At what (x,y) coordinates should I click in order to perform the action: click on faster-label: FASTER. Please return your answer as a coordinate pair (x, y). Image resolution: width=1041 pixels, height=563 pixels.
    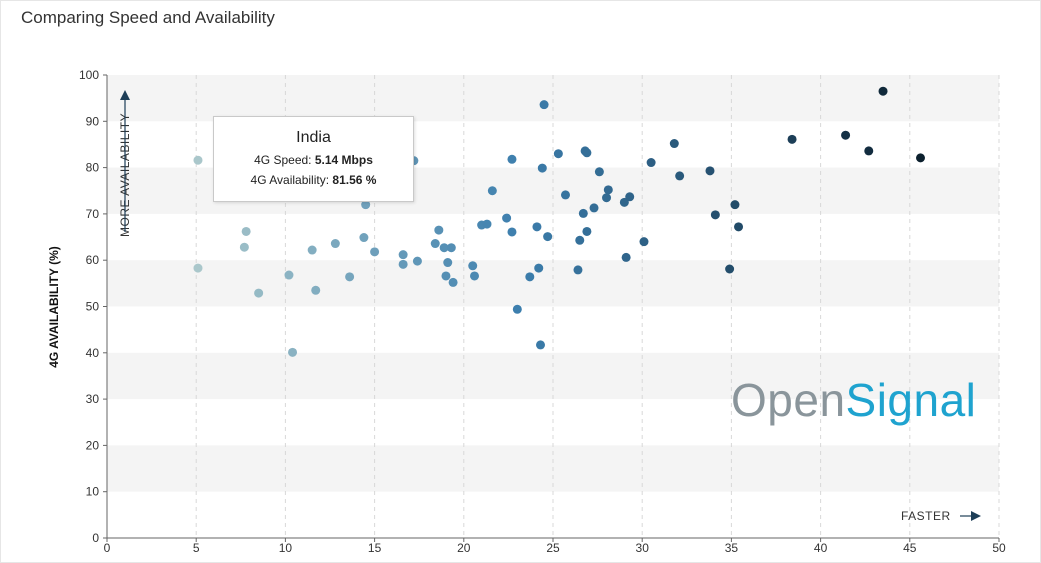
    Looking at the image, I should click on (926, 516).